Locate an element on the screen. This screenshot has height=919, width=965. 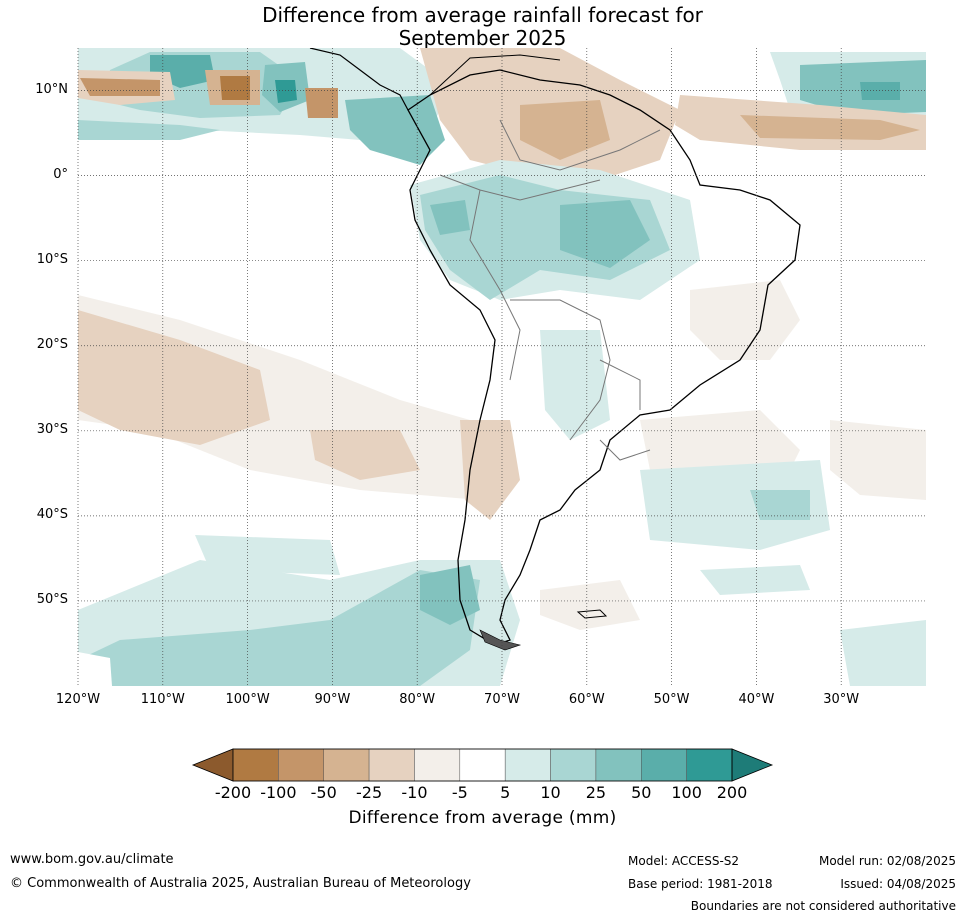
latitude-label: 30°S is located at coordinates (52, 429).